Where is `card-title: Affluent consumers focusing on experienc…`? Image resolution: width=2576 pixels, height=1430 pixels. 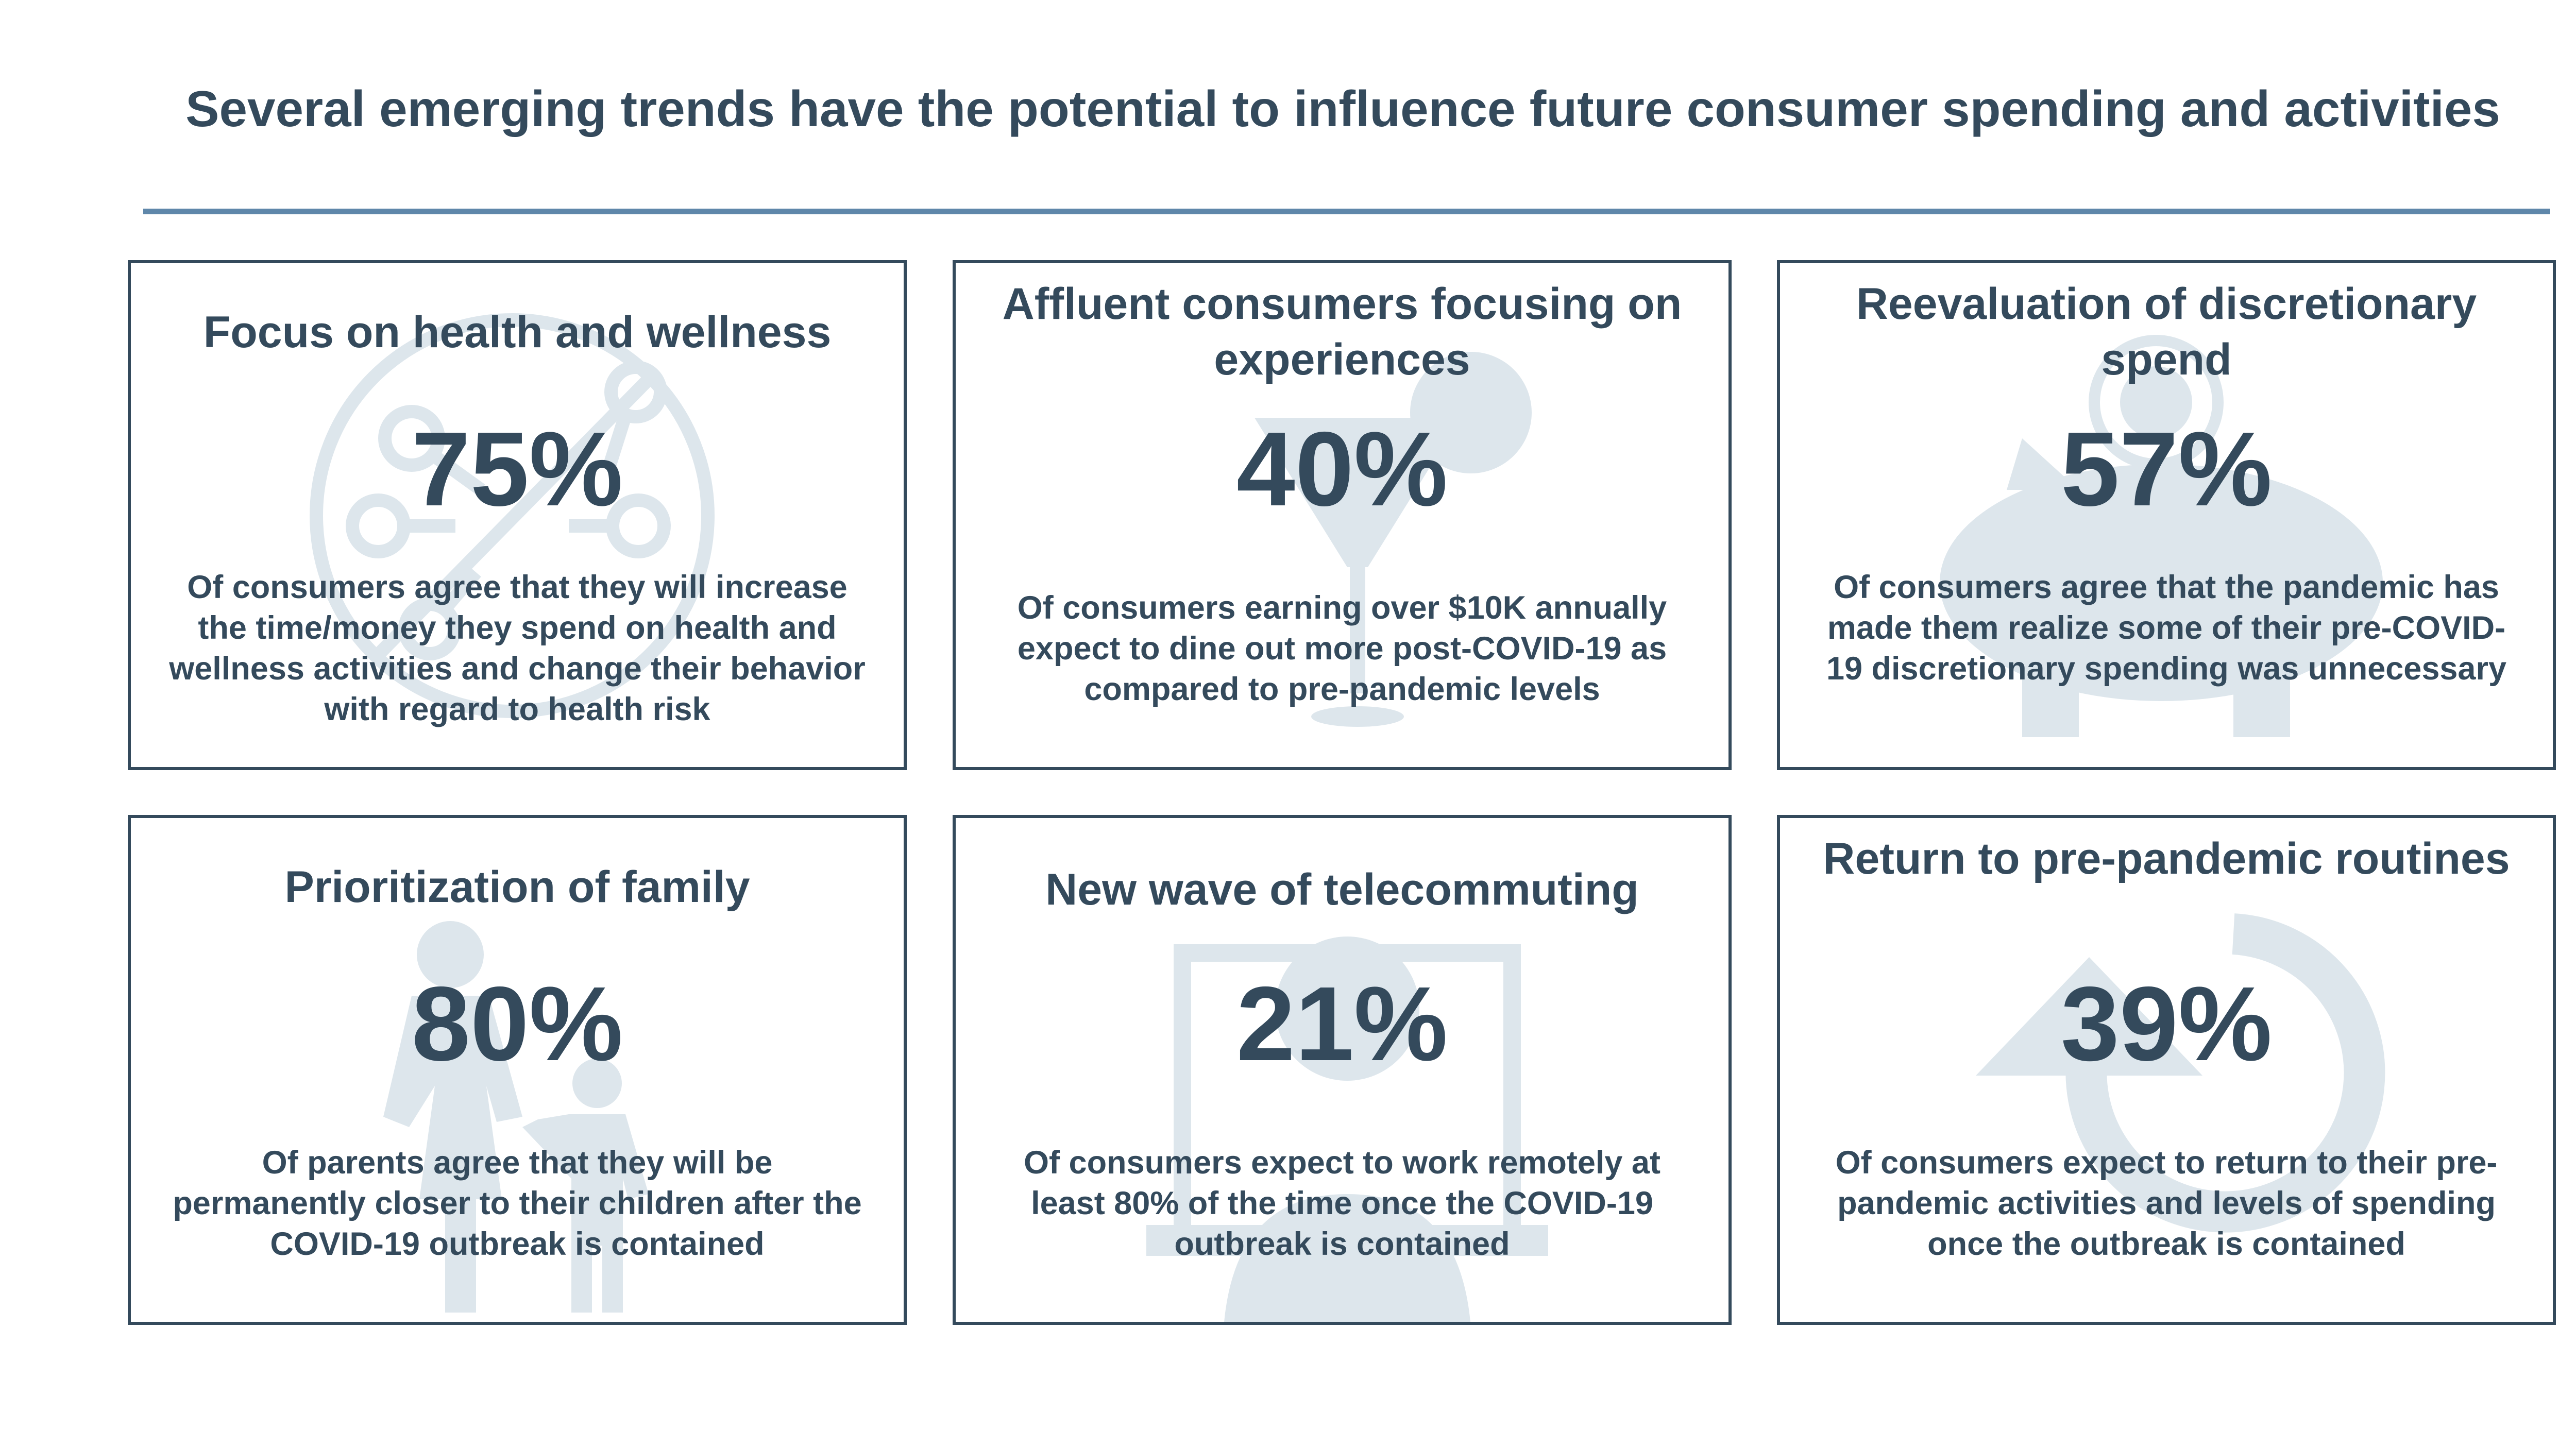
card-title: Affluent consumers focusing on experienc… is located at coordinates (1342, 331).